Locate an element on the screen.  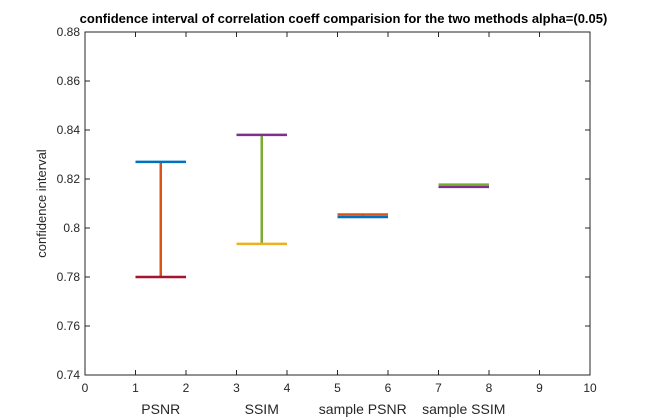
x-tick-label: 4 is located at coordinates (287, 388).